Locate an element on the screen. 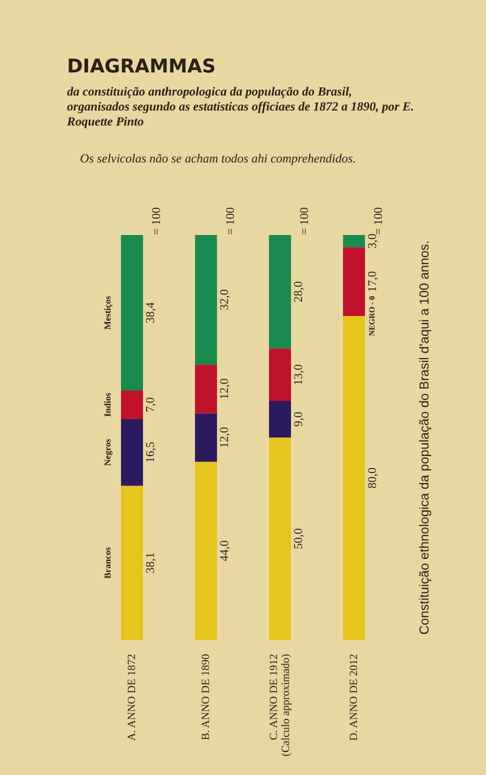  data-label: 80,0 is located at coordinates (372, 478).